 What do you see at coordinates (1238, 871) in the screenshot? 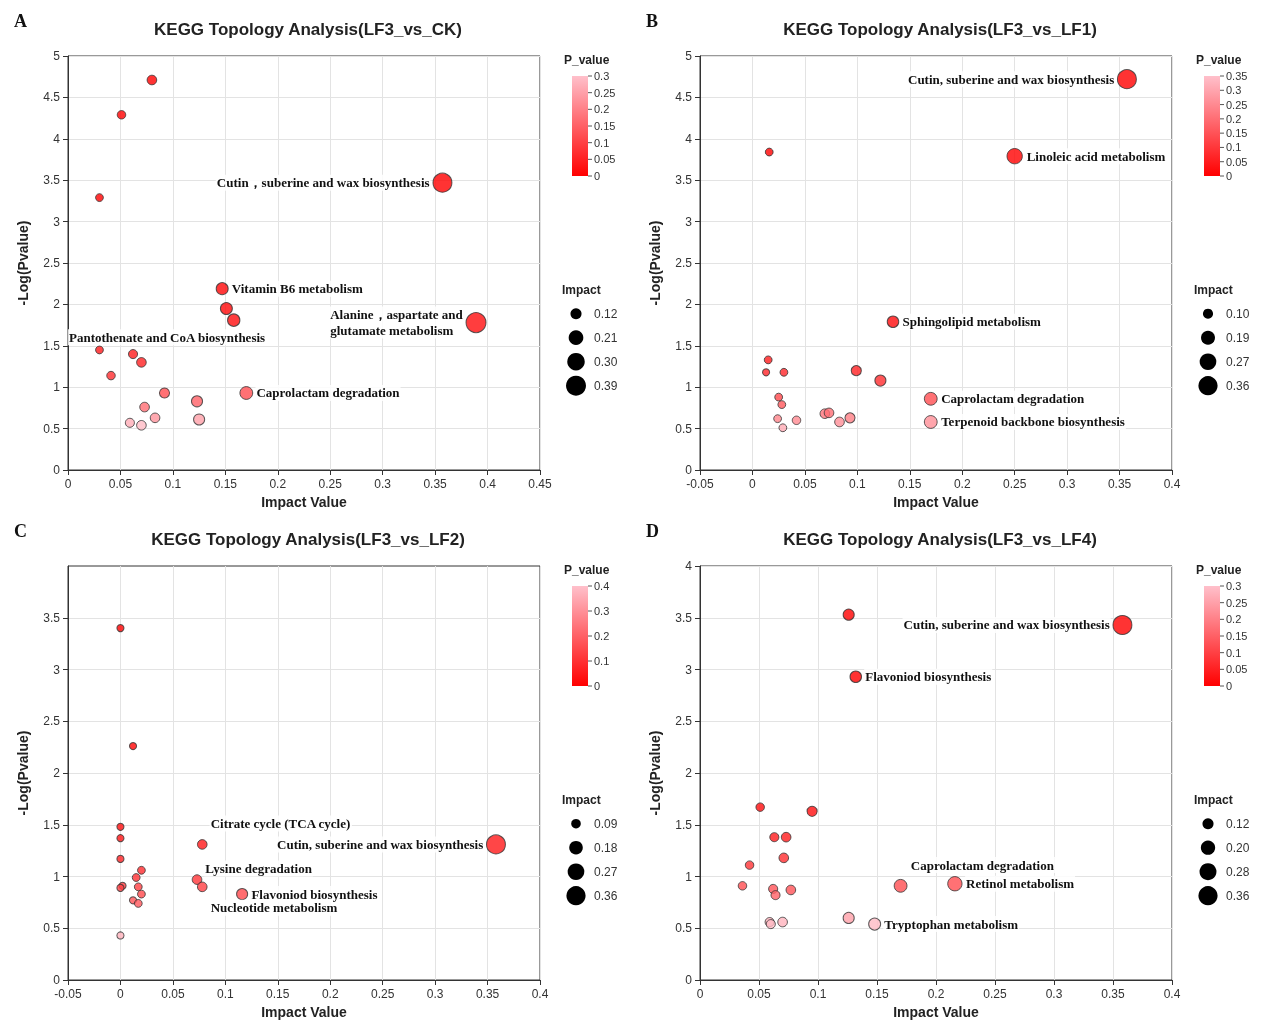
I see `legend-label: 0.28` at bounding box center [1238, 871].